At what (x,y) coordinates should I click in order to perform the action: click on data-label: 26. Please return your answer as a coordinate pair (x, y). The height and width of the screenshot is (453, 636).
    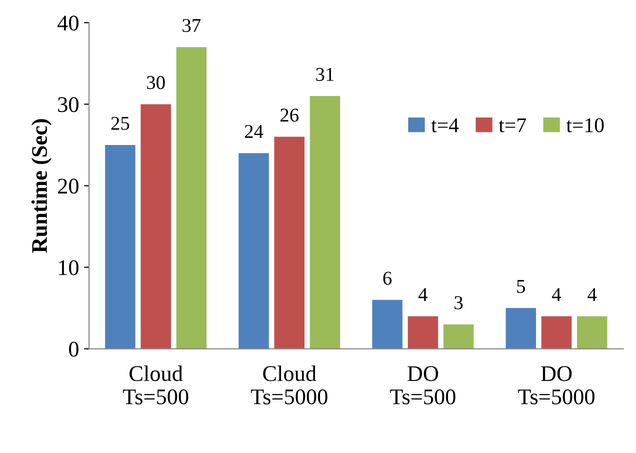
    Looking at the image, I should click on (289, 115).